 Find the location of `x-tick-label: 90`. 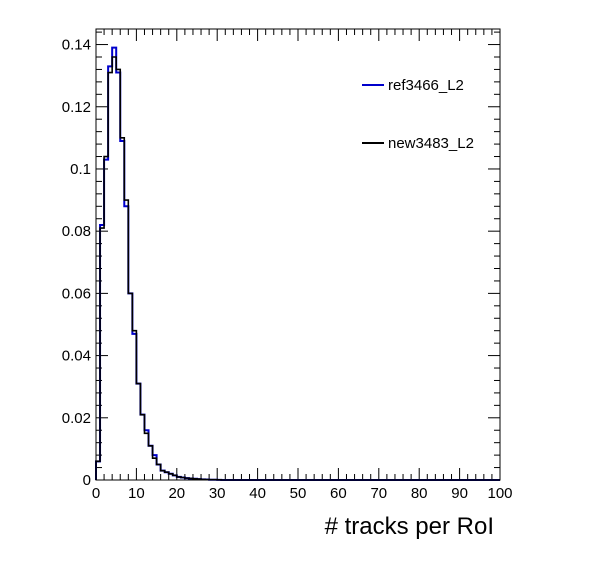

x-tick-label: 90 is located at coordinates (459, 493).